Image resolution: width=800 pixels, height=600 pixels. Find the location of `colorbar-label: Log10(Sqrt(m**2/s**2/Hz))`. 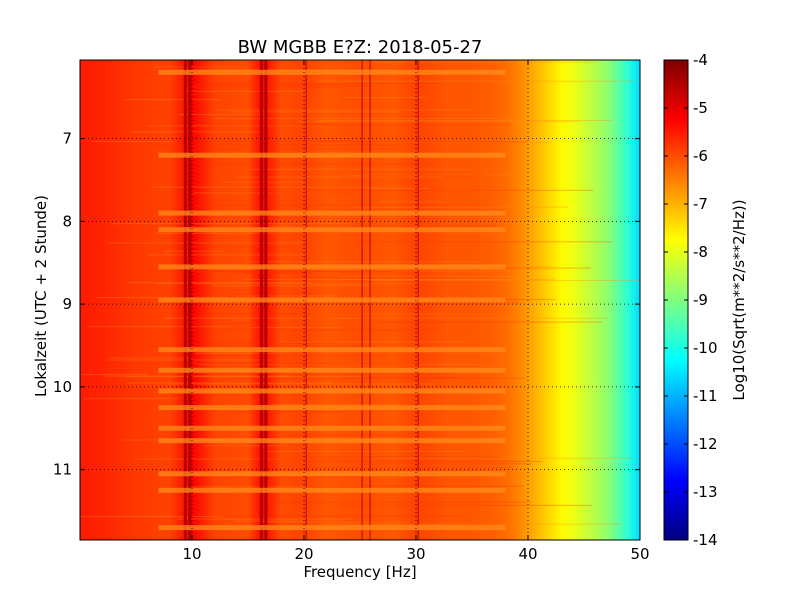

colorbar-label: Log10(Sqrt(m**2/s**2/Hz)) is located at coordinates (739, 299).